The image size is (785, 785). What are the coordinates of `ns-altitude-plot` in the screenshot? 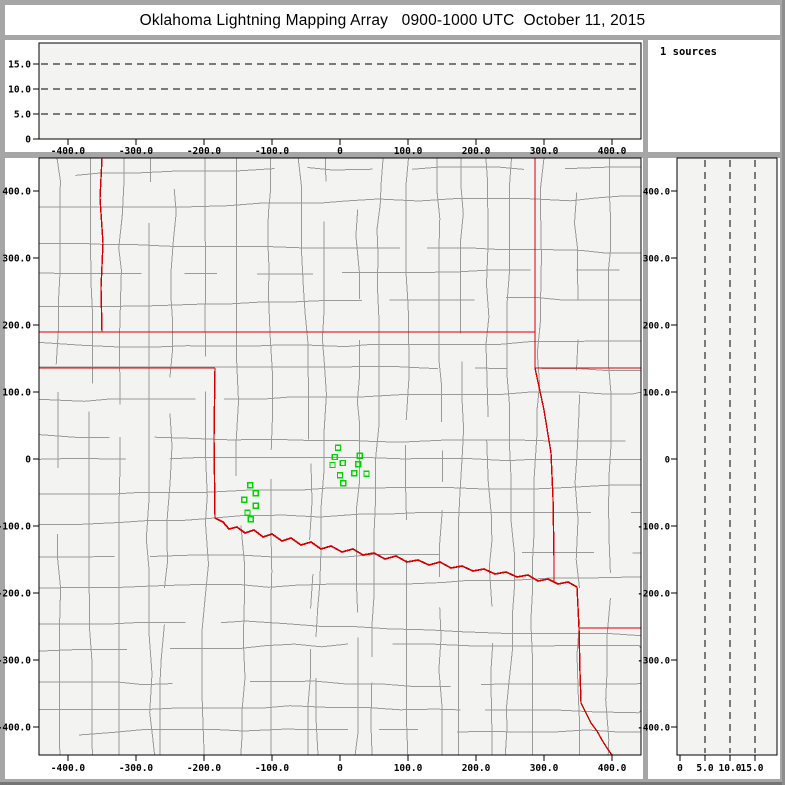 It's located at (727, 456).